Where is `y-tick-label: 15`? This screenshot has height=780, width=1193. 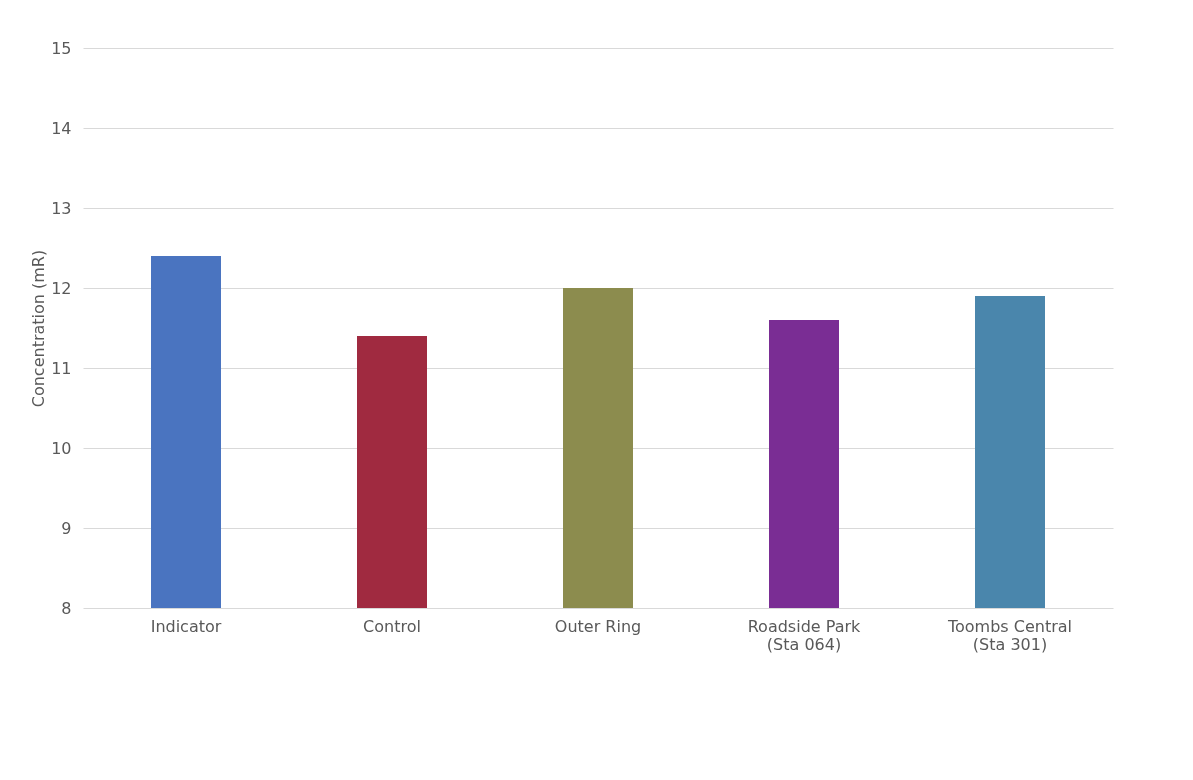
y-tick-label: 15 is located at coordinates (61, 48).